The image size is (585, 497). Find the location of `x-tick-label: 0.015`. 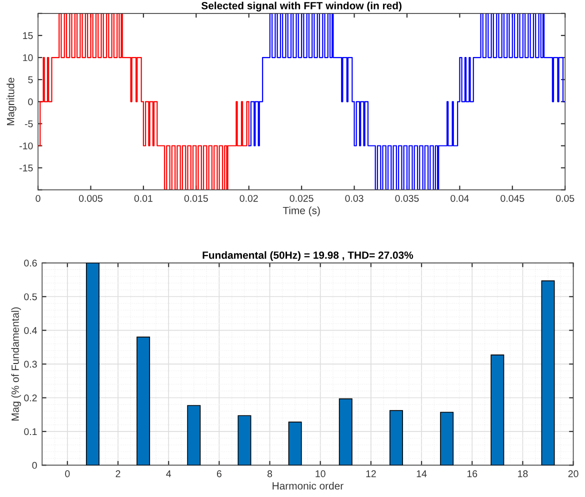

x-tick-label: 0.015 is located at coordinates (196, 198).